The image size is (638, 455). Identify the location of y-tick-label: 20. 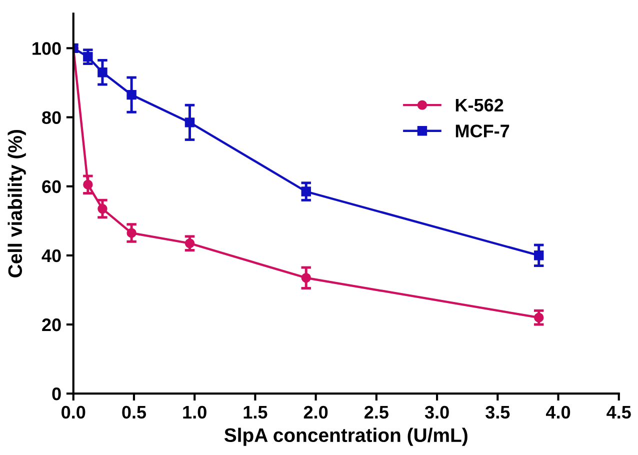
(51, 325).